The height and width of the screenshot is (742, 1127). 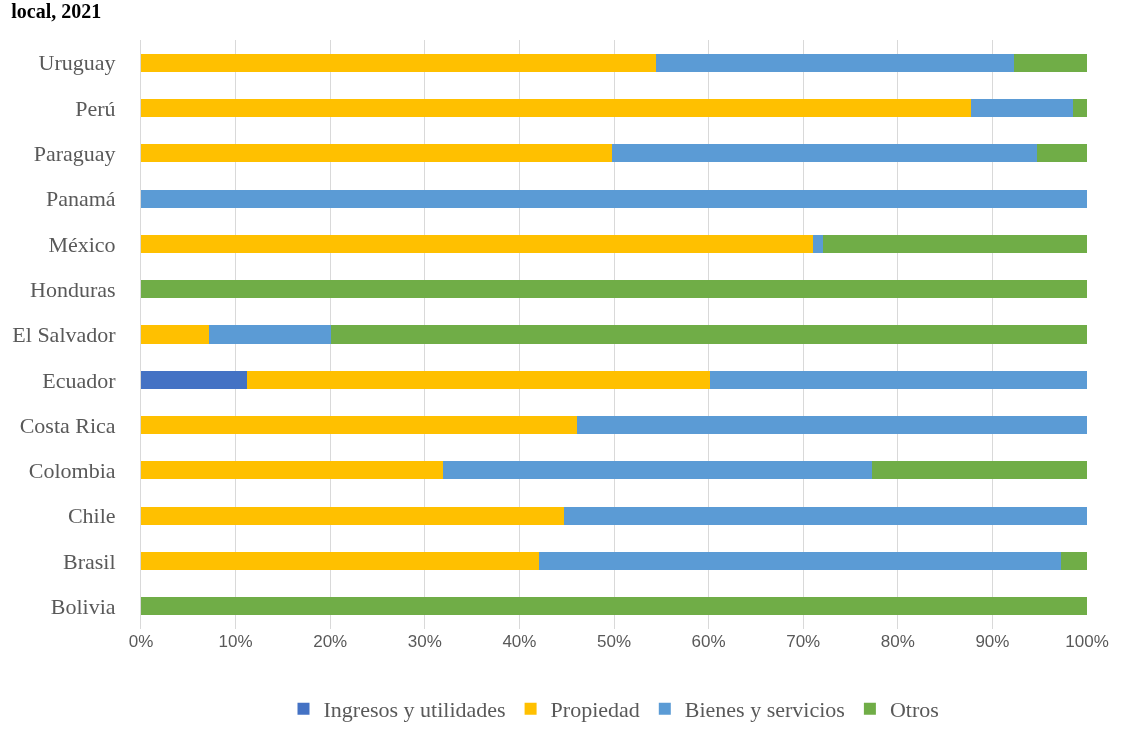 I want to click on x-tick-label: 60%, so click(x=708, y=641).